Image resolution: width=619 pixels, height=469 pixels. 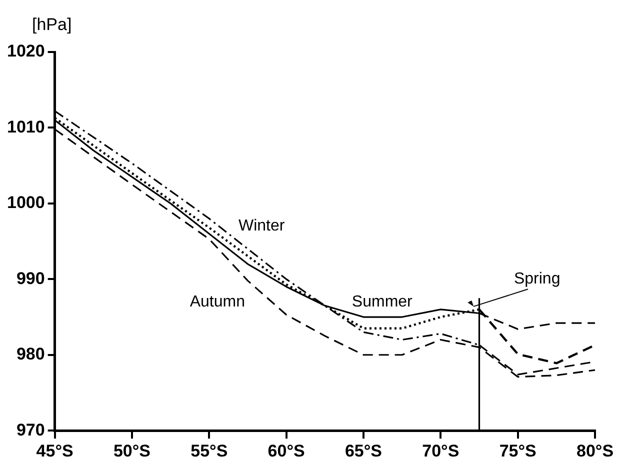 What do you see at coordinates (286, 450) in the screenshot?
I see `x-tick-label: 60°S` at bounding box center [286, 450].